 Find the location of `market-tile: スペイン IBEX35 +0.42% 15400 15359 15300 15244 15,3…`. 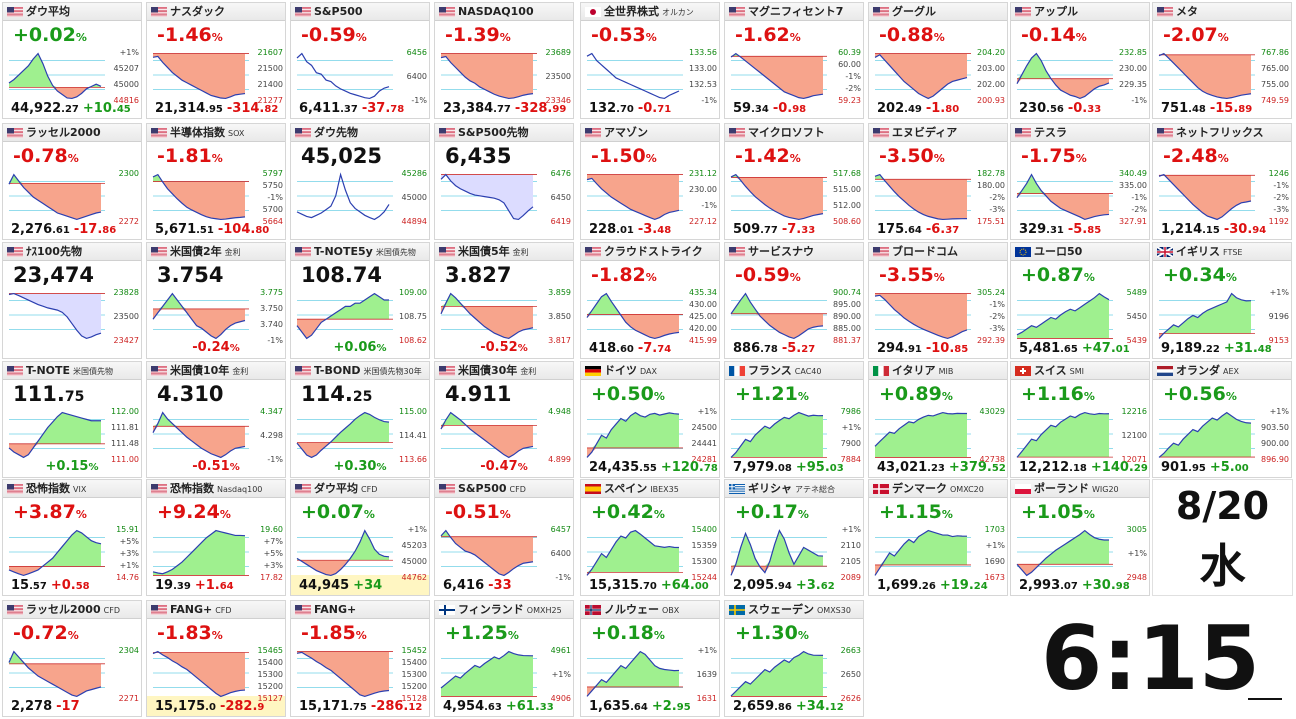

market-tile: スペイン IBEX35 +0.42% 15400 15359 15300 15244 15,3… is located at coordinates (650, 537).